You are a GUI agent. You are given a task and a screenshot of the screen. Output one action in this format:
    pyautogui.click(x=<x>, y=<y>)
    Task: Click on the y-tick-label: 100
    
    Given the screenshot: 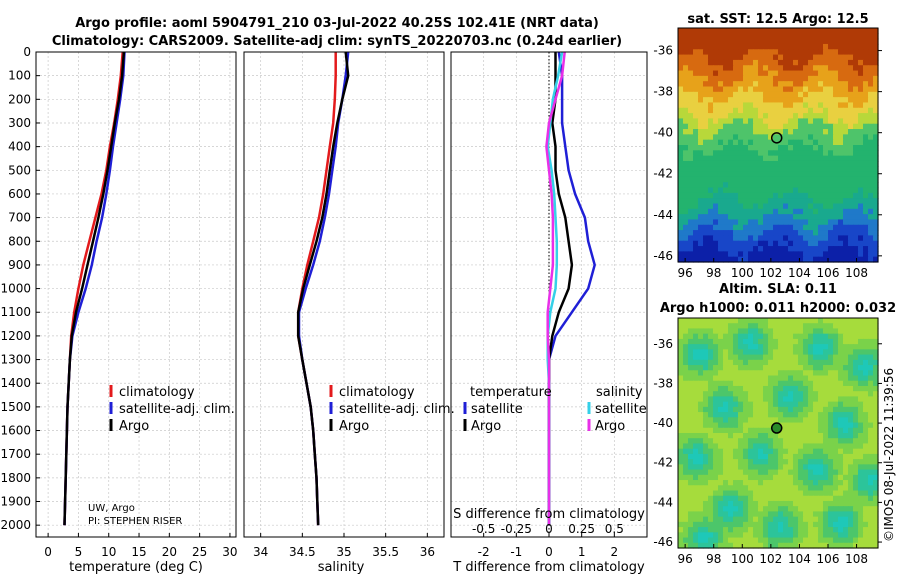 What is the action you would take?
    pyautogui.click(x=19, y=76)
    